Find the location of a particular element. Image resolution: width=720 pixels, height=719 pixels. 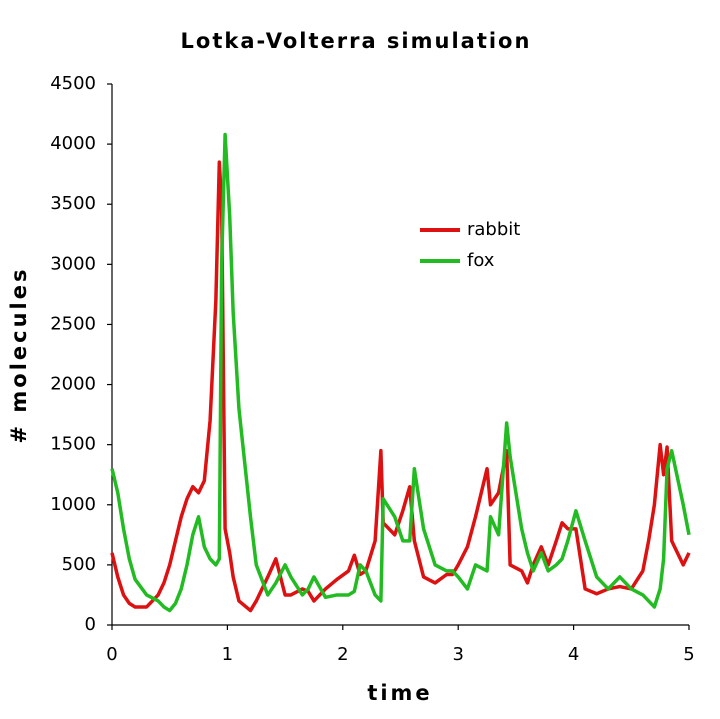

y-axis-title: # molecules is located at coordinates (19, 355).